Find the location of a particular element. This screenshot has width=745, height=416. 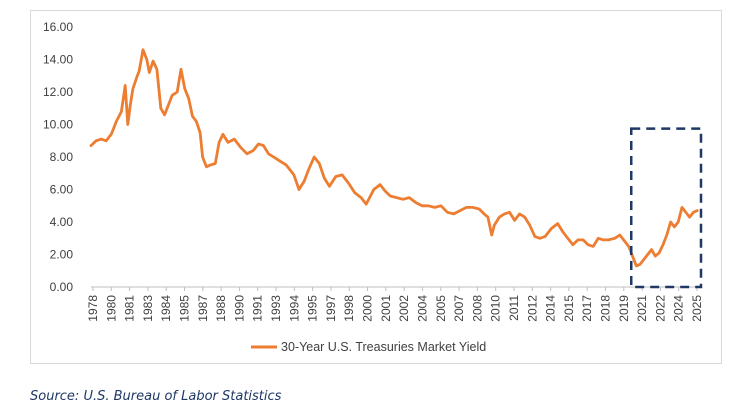

x-tick-label: 2005 is located at coordinates (441, 308).